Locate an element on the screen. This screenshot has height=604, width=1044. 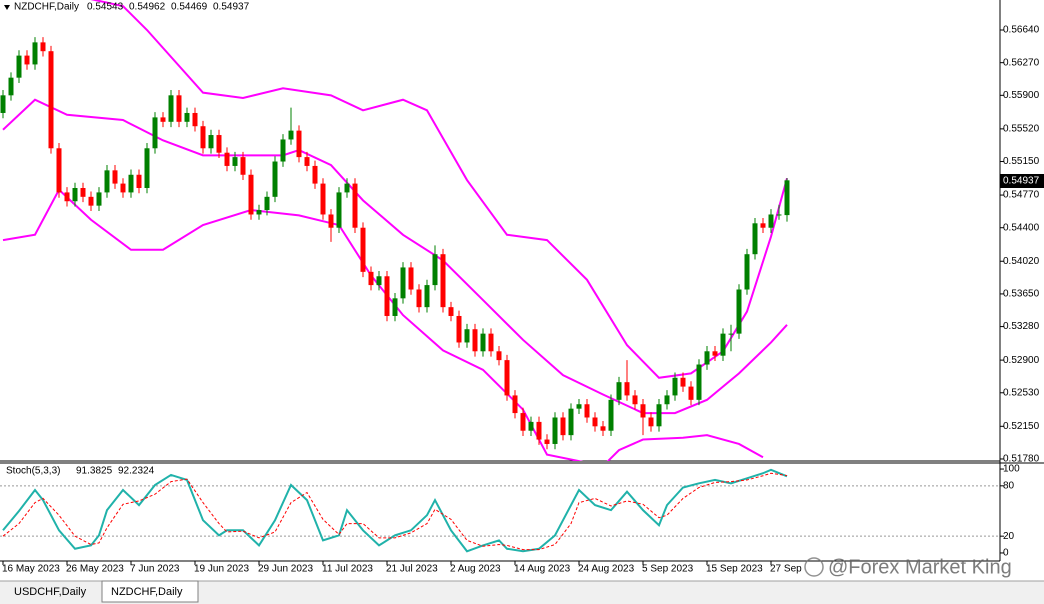
active-tab is located at coordinates (150, 591).